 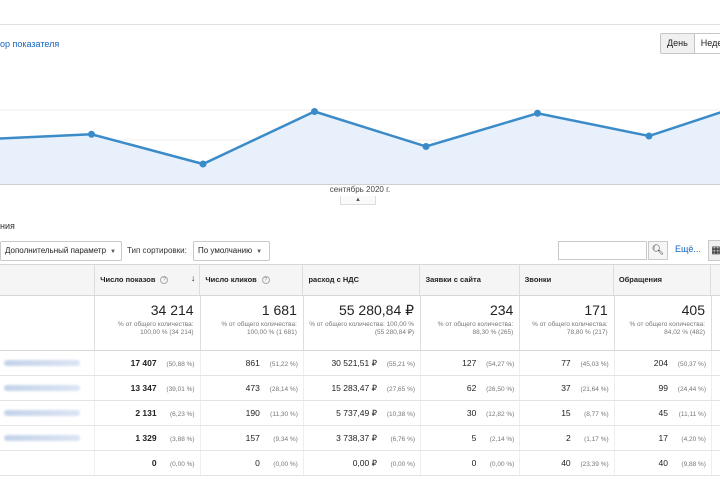 I want to click on totals-label-cell, so click(x=48, y=323).